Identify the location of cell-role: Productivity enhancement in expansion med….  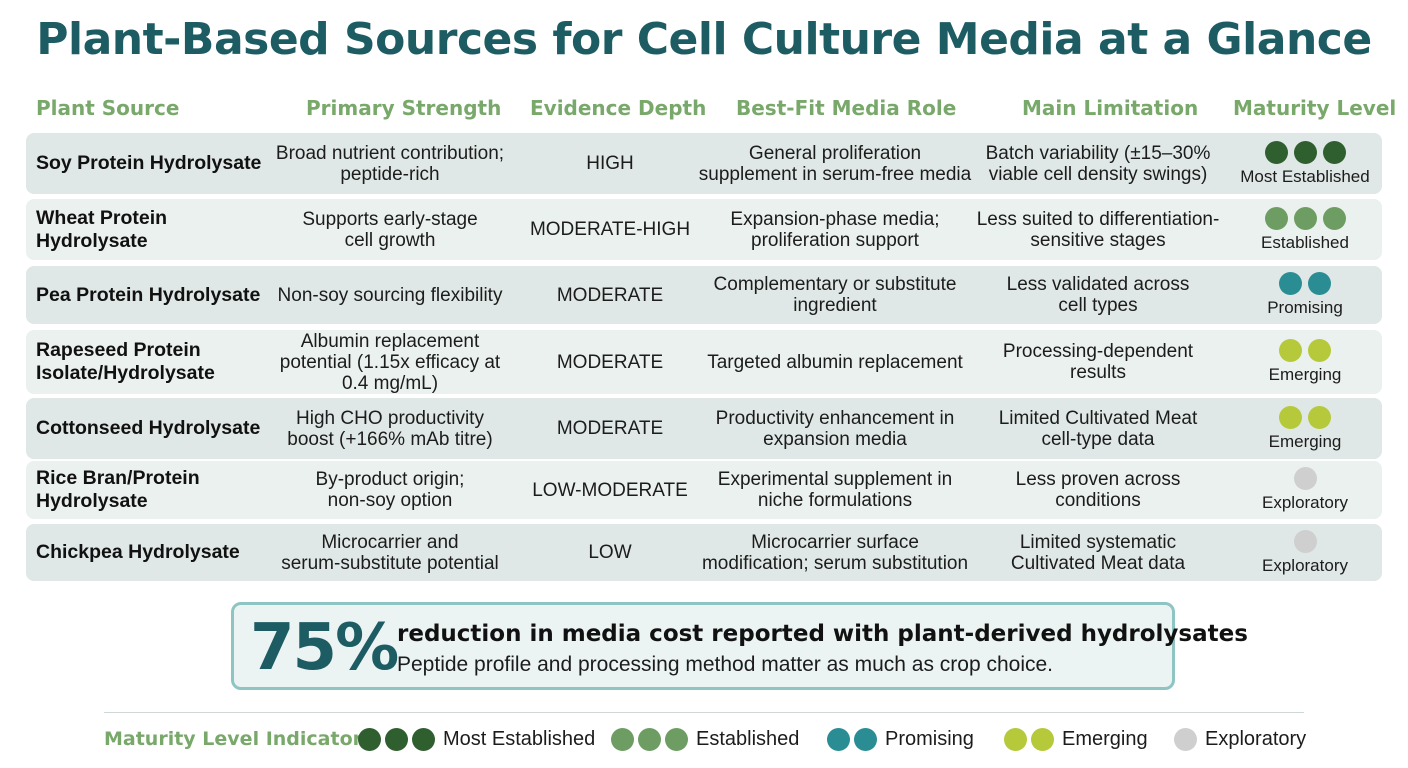
(835, 428).